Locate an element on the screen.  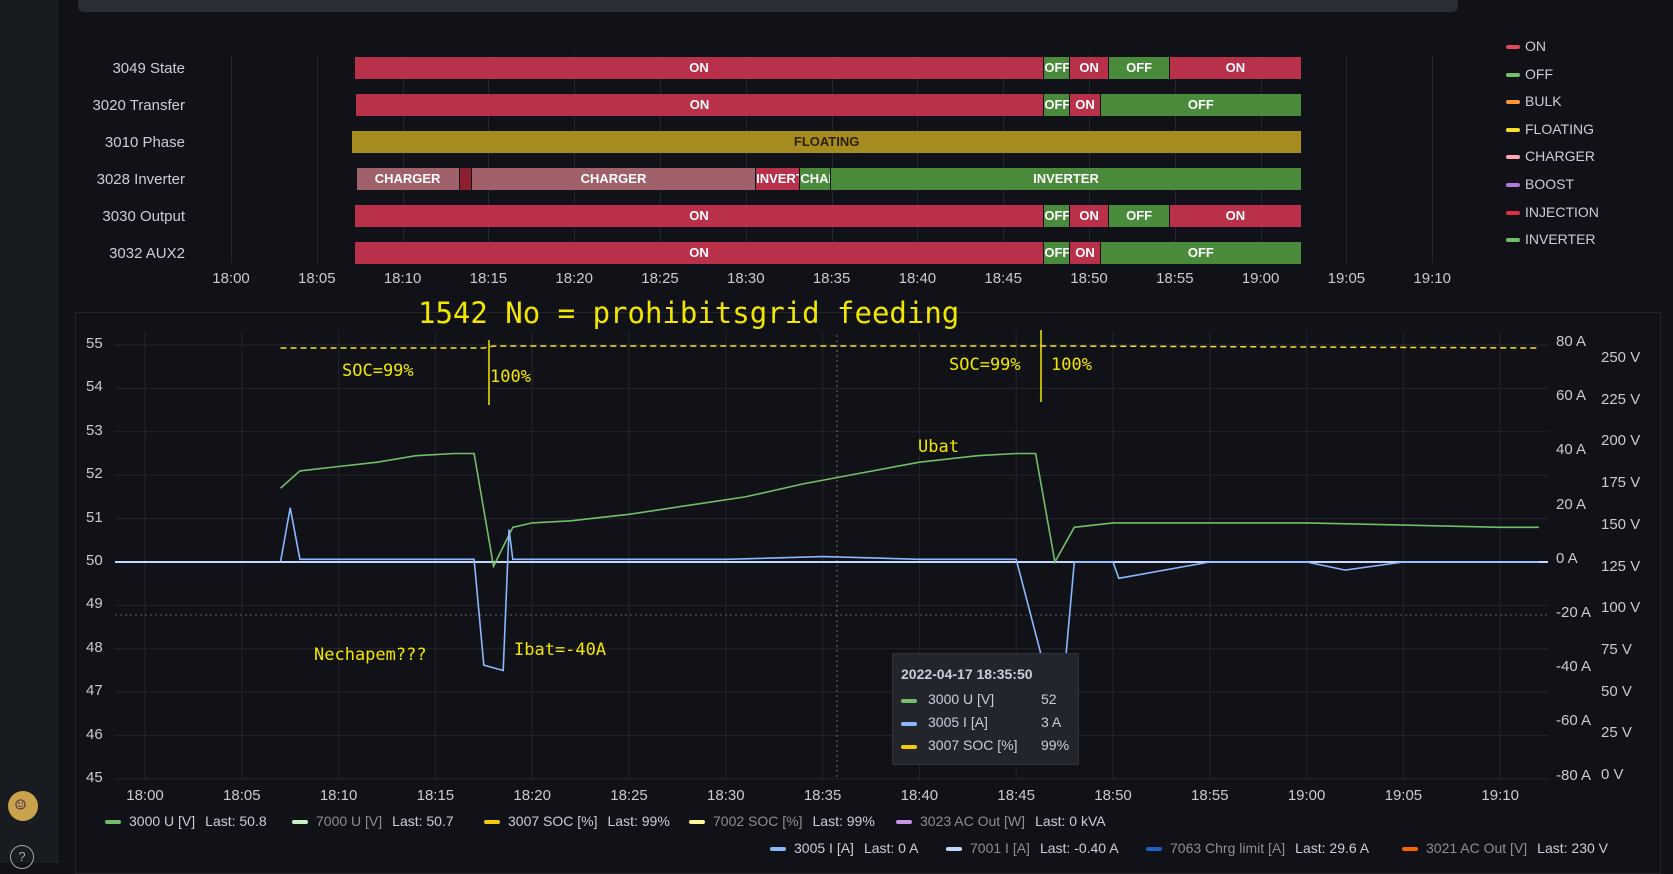
y-axis-voltage-label: 100 V is located at coordinates (1621, 608).